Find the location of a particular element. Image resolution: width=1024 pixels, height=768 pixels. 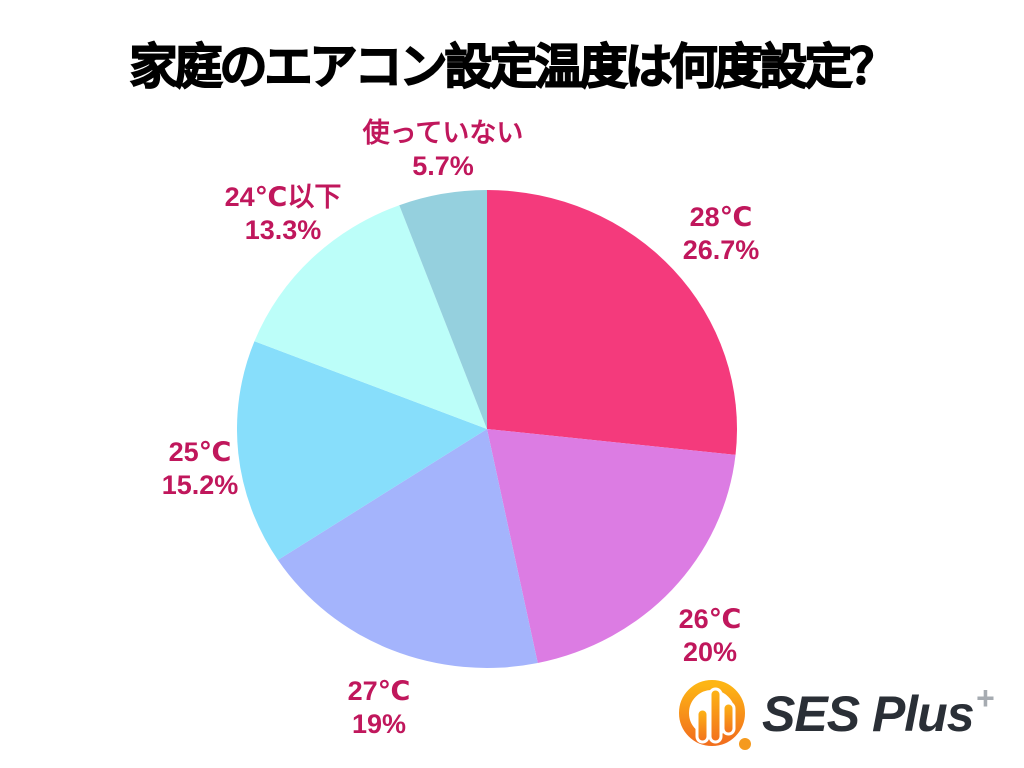

pie-label-percent: 19% is located at coordinates (379, 724).